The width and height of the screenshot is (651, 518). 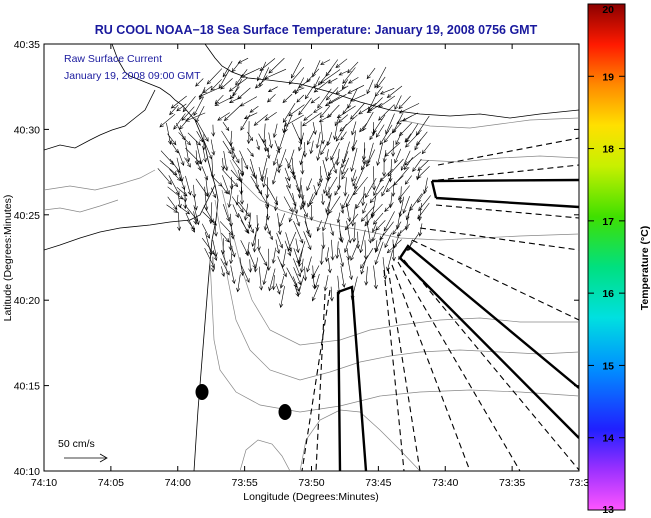 What do you see at coordinates (495, 229) in the screenshot?
I see `dashed-radials-east` at bounding box center [495, 229].